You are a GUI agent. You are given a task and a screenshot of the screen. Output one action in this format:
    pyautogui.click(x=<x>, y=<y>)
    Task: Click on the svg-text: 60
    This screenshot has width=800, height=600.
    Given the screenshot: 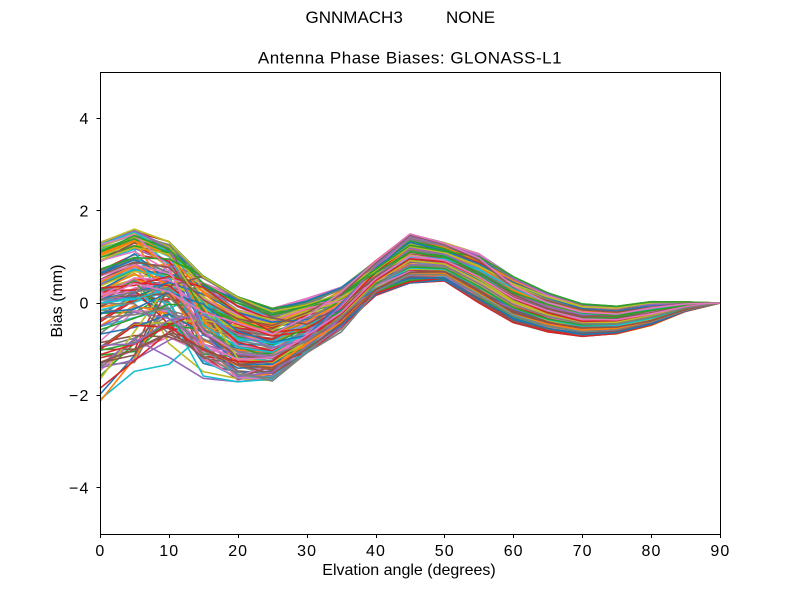 What is the action you would take?
    pyautogui.click(x=514, y=551)
    